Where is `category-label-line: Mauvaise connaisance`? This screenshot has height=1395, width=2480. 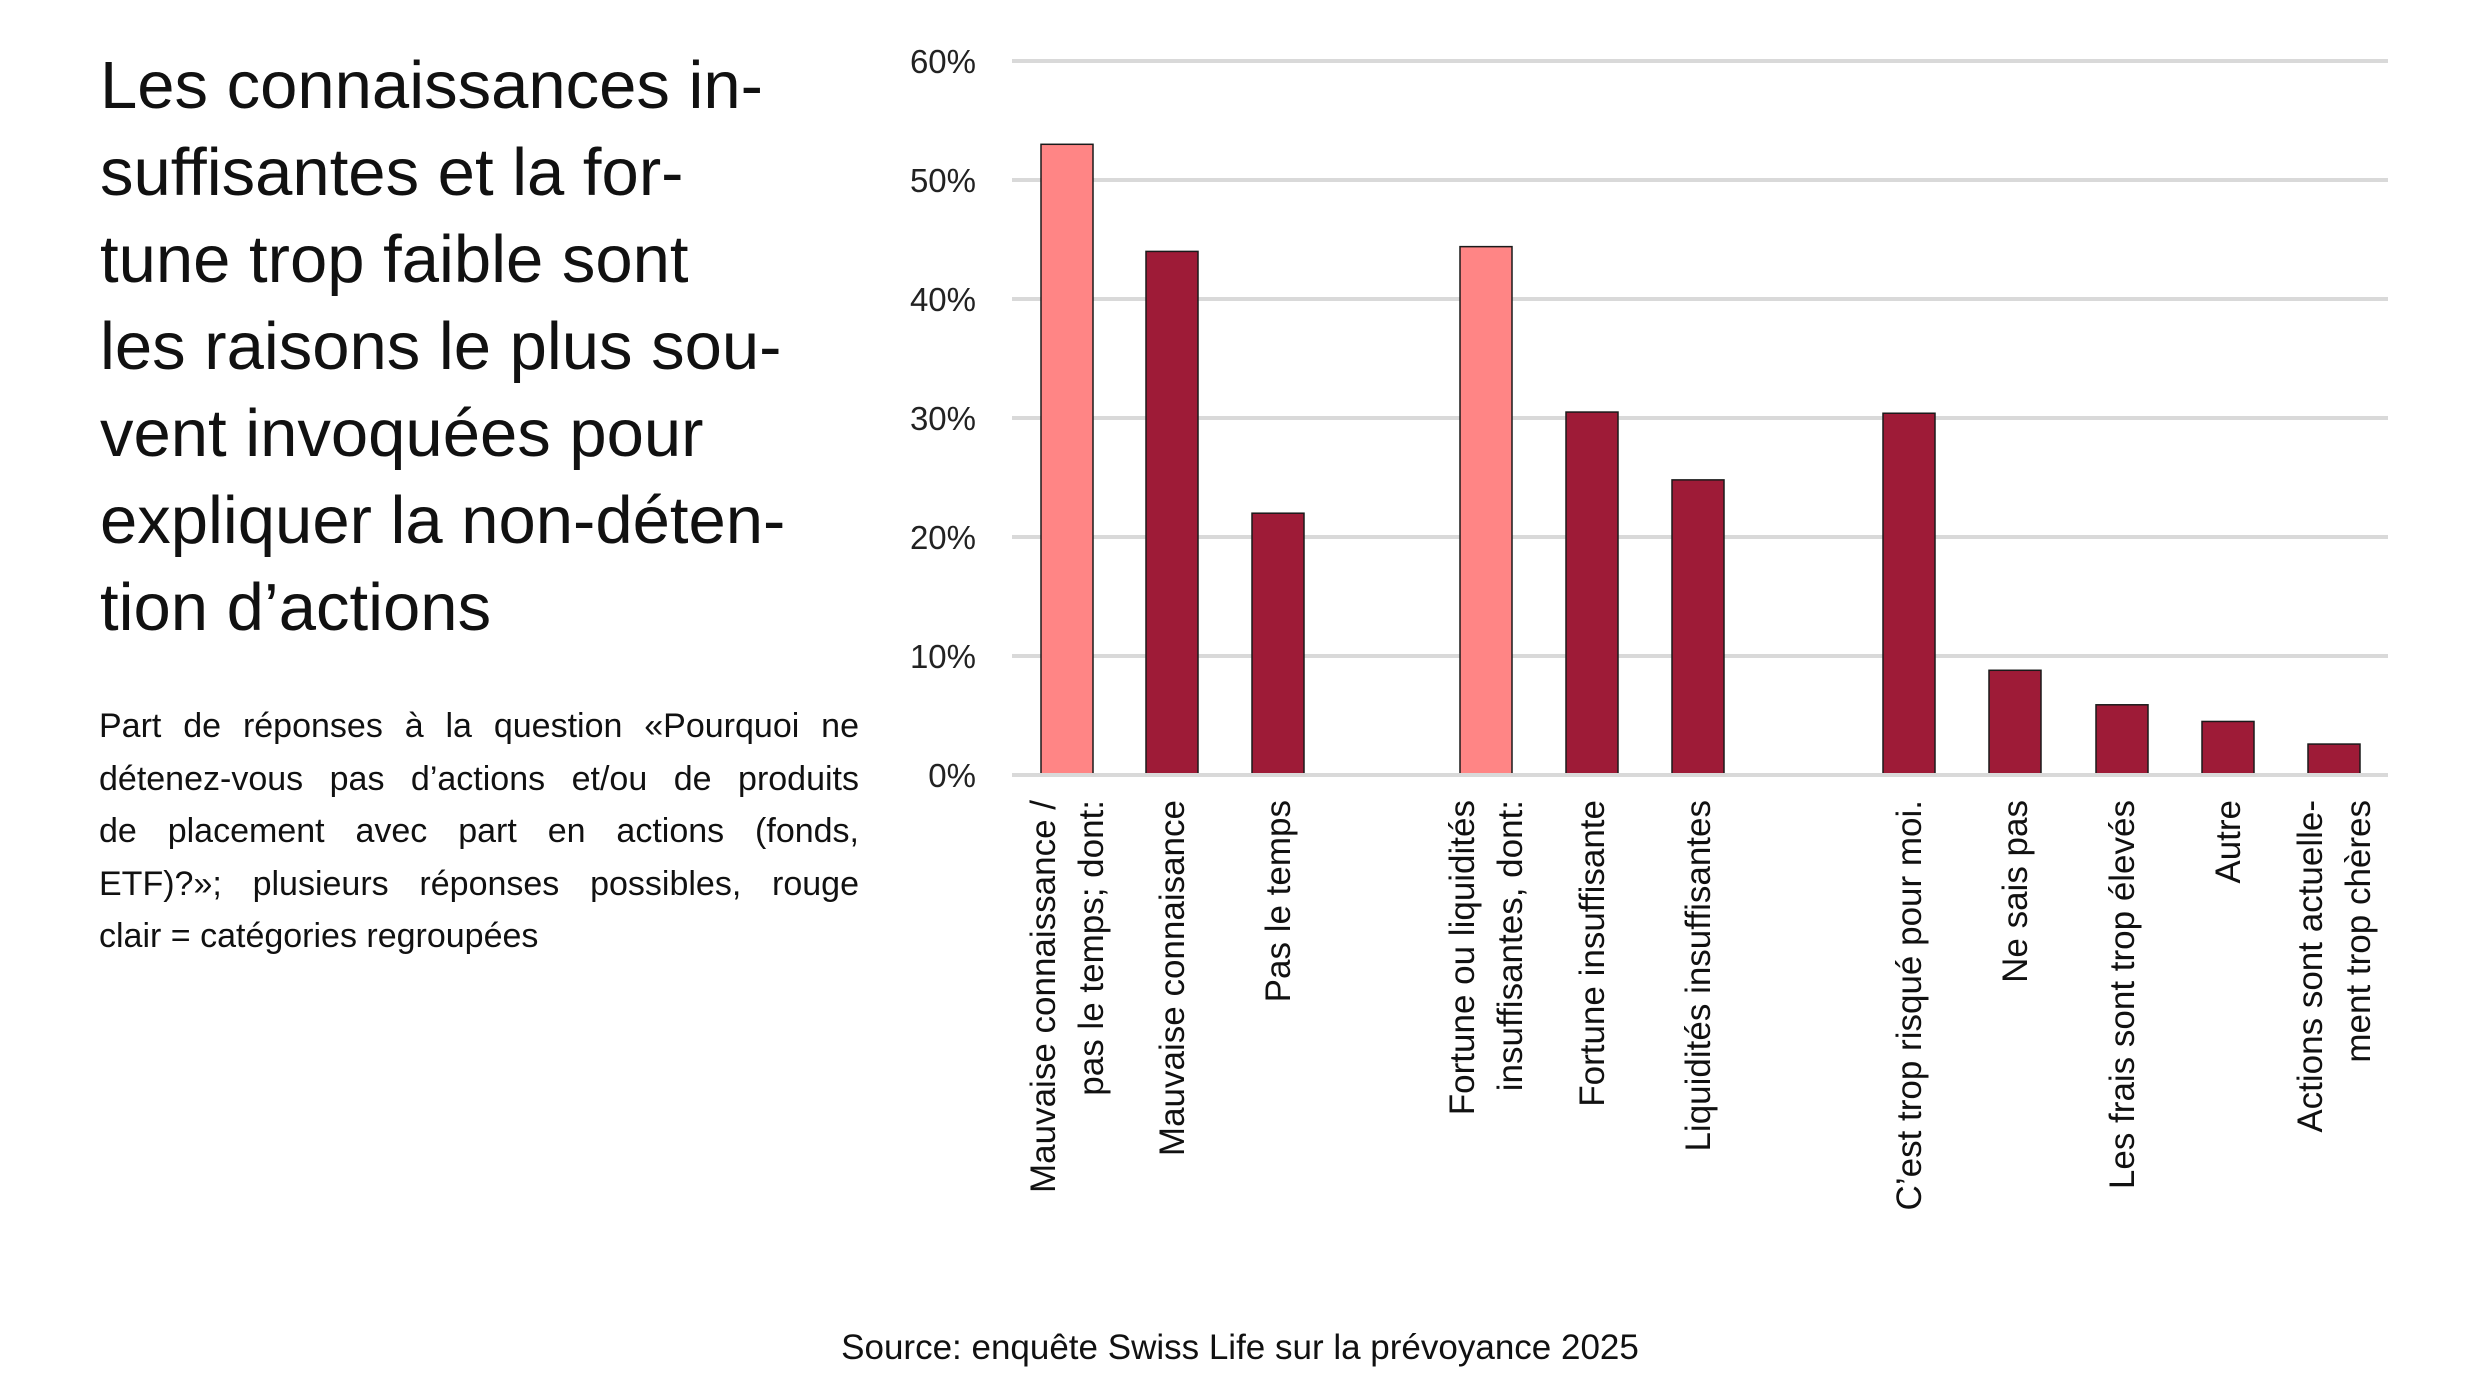 category-label-line: Mauvaise connaisance is located at coordinates (1172, 978).